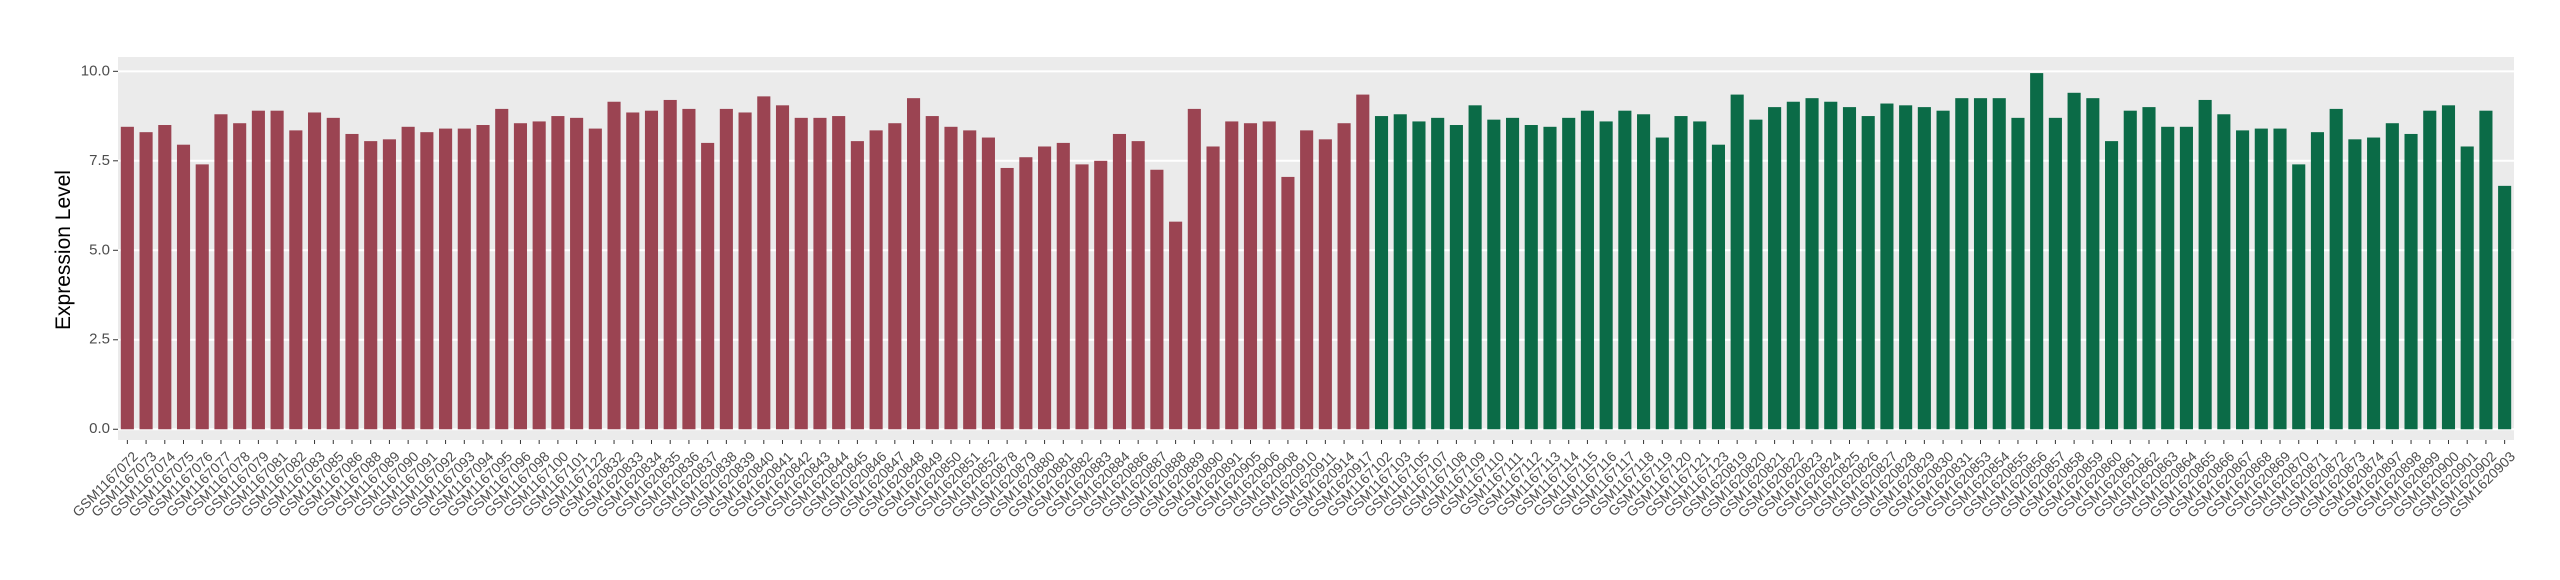 Image resolution: width=2560 pixels, height=580 pixels. I want to click on y-tick-label: 5.0, so click(99, 249).